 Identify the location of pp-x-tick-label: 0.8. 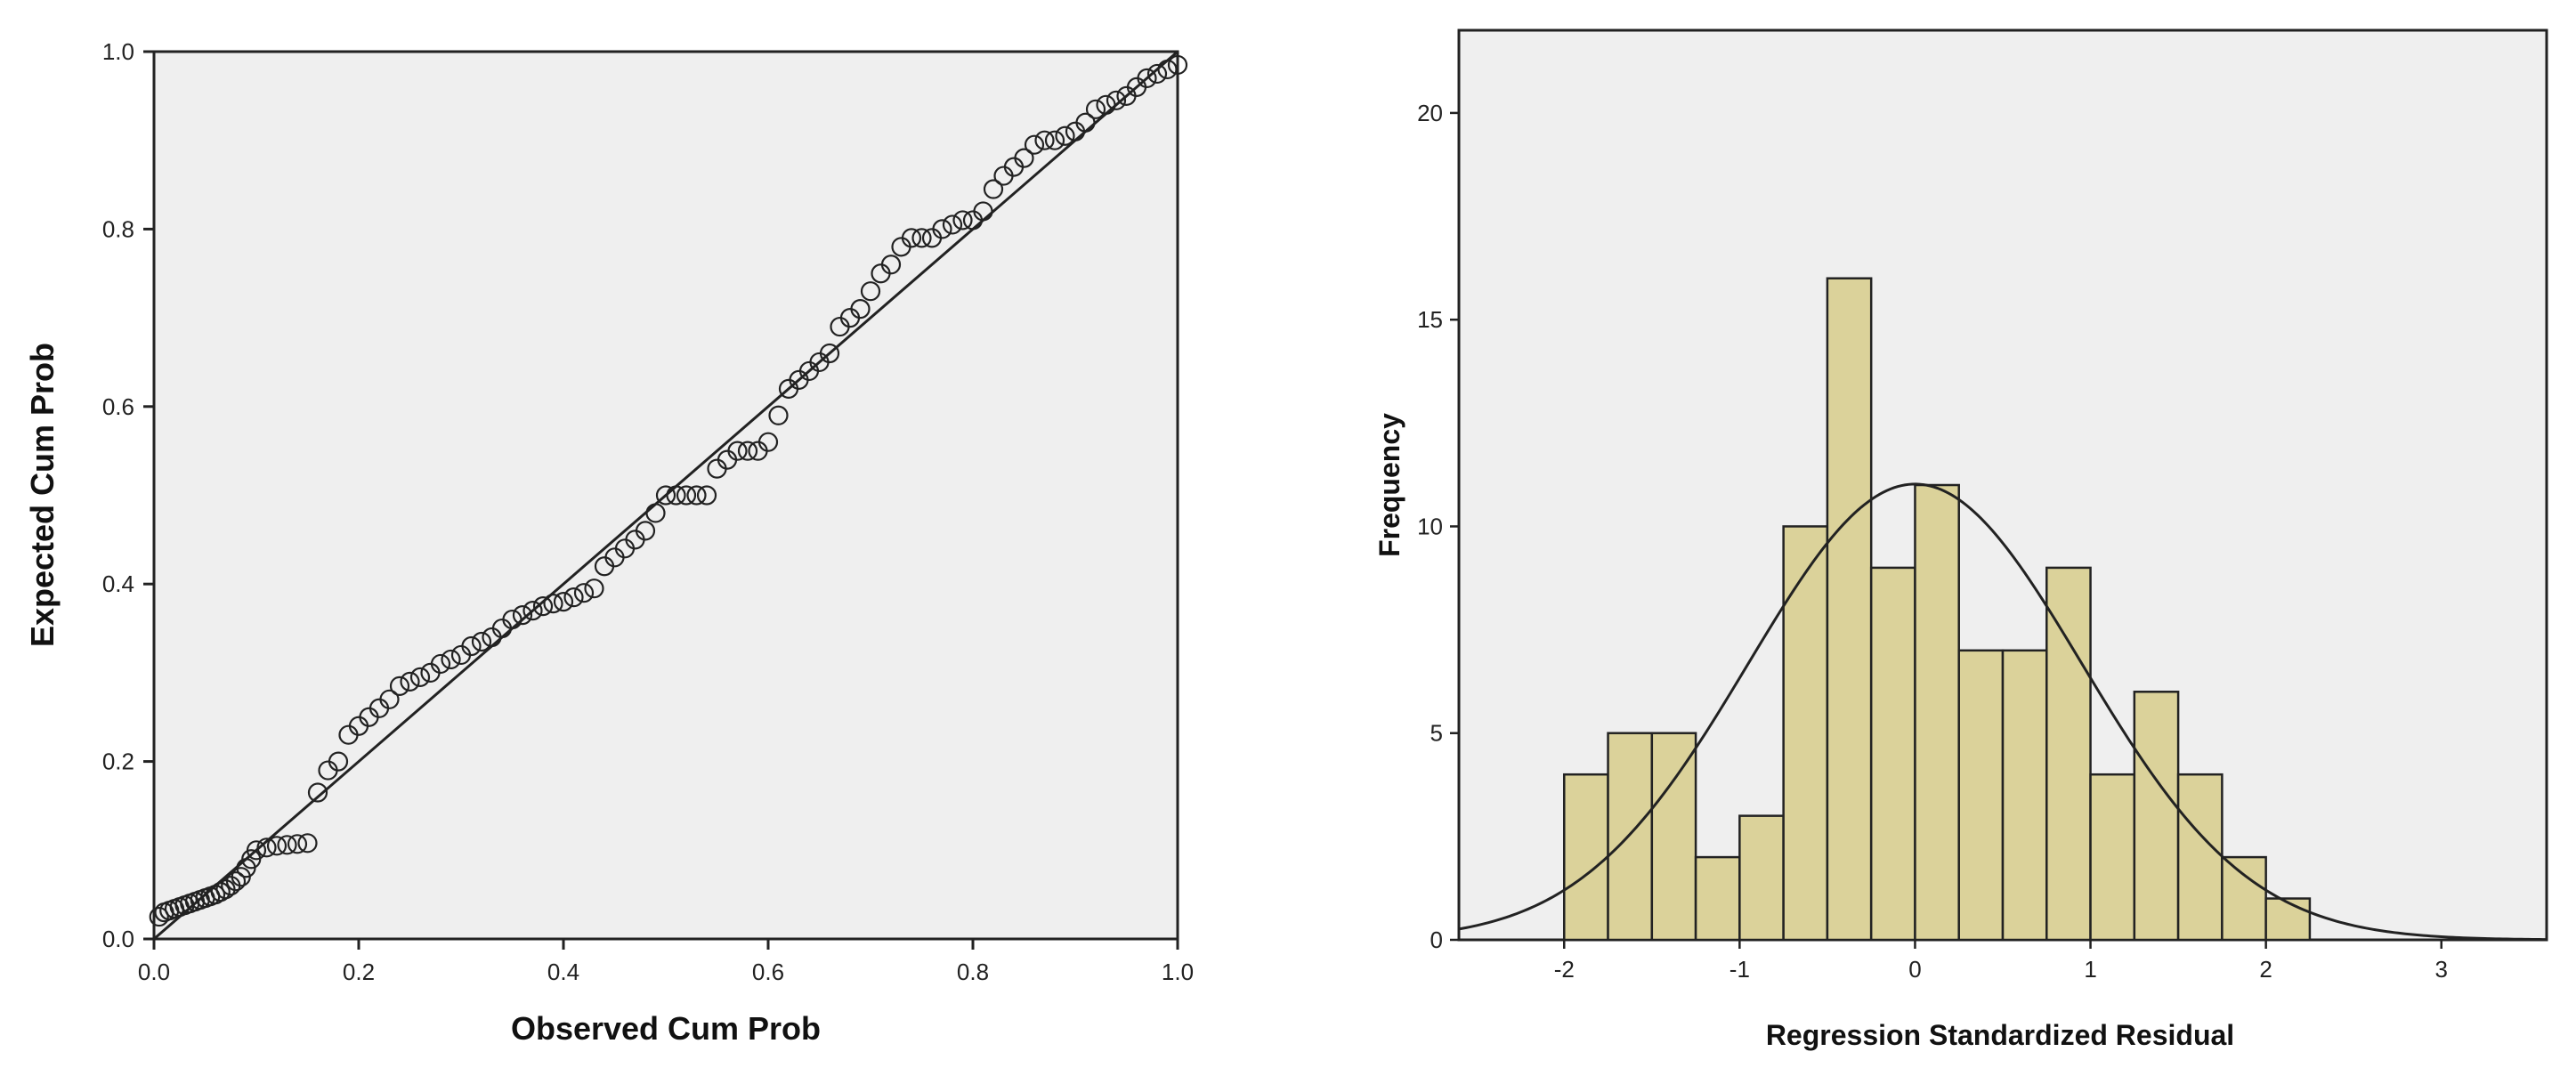
(973, 972).